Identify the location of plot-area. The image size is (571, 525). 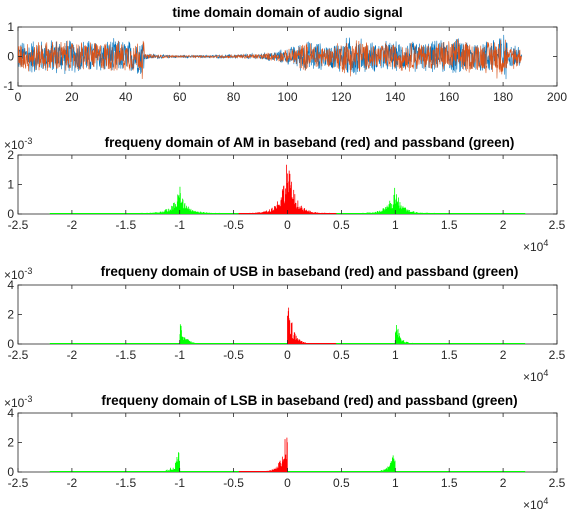
(270, 57).